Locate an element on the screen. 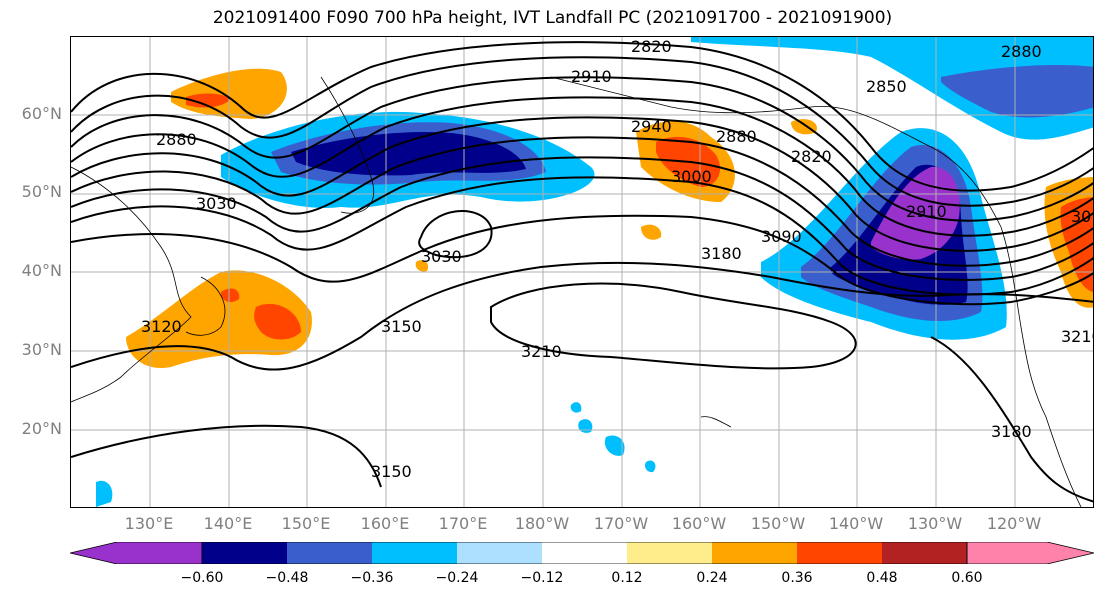  lon-label-150e: 150°E is located at coordinates (306, 523).